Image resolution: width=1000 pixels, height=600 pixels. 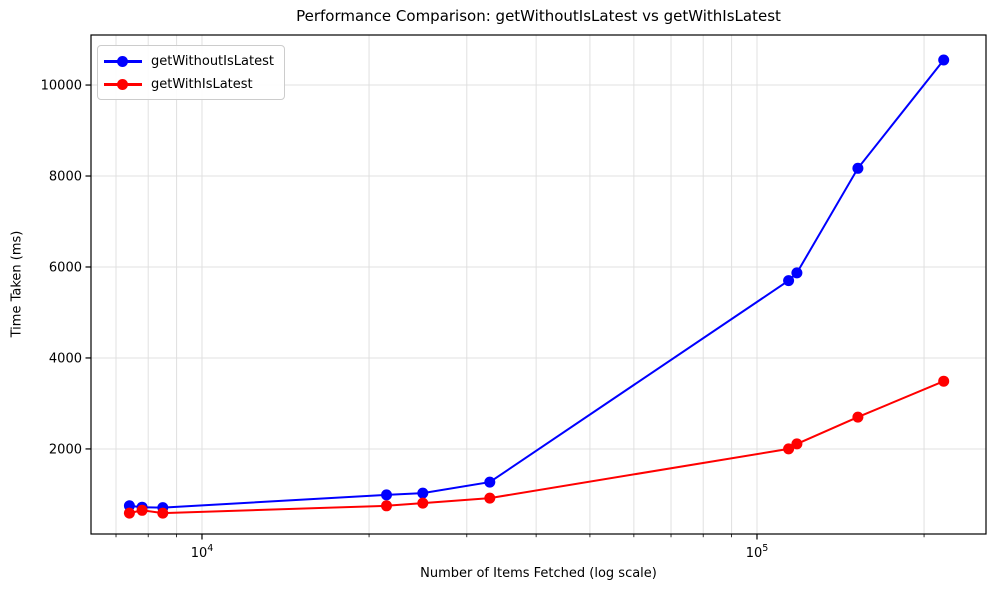 I want to click on legend-entry-with-islatest: getWithIsLatest, so click(x=189, y=84).